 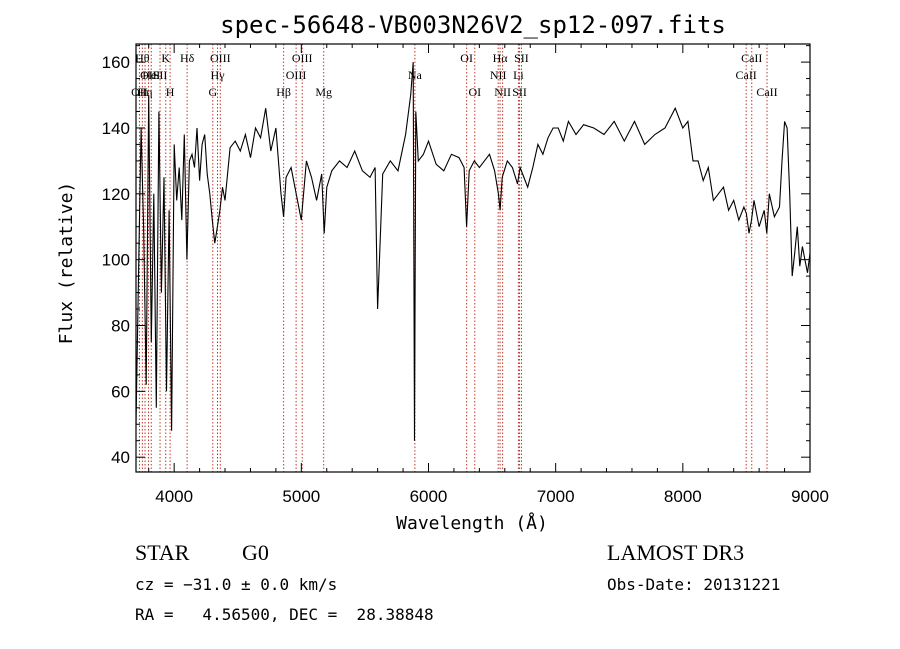 What do you see at coordinates (301, 496) in the screenshot?
I see `x-tick-label: 5000` at bounding box center [301, 496].